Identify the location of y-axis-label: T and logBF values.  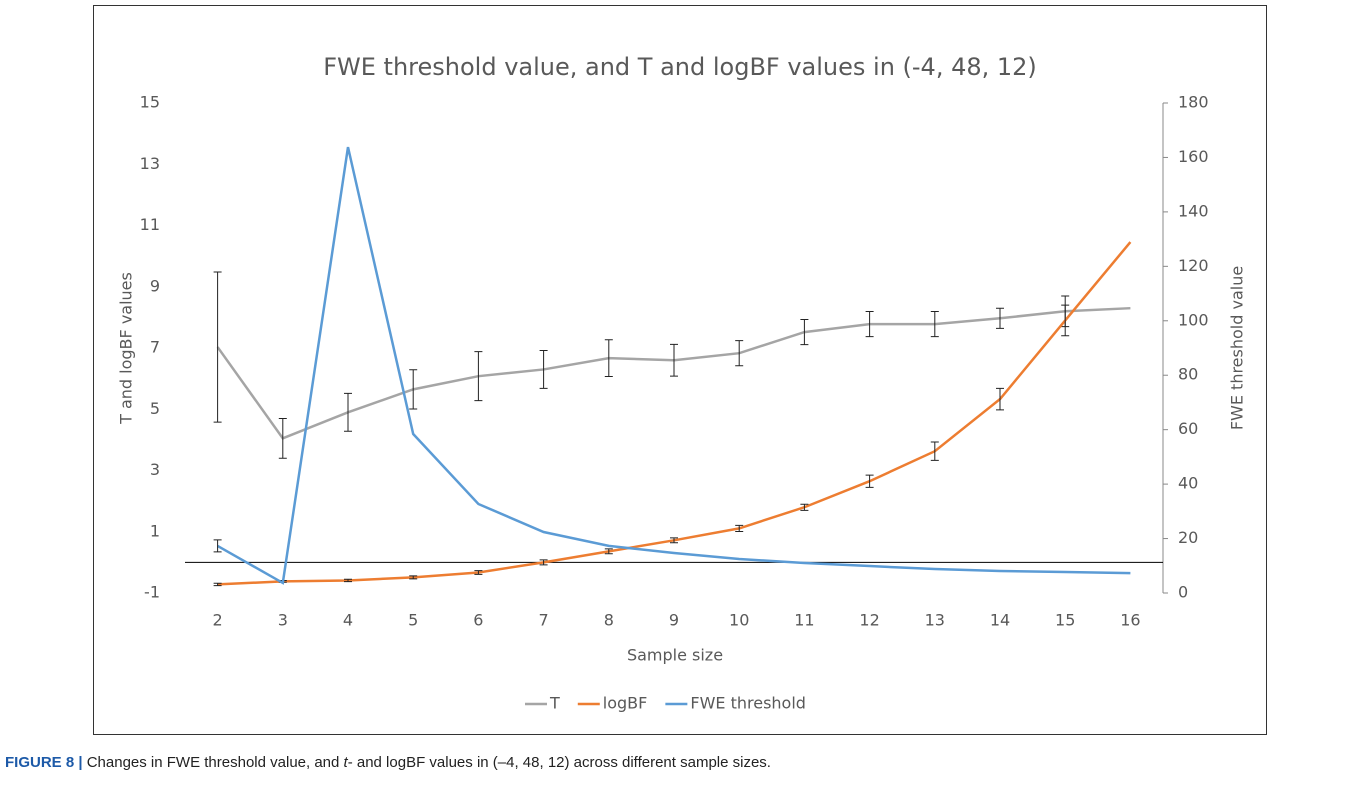
(126, 348).